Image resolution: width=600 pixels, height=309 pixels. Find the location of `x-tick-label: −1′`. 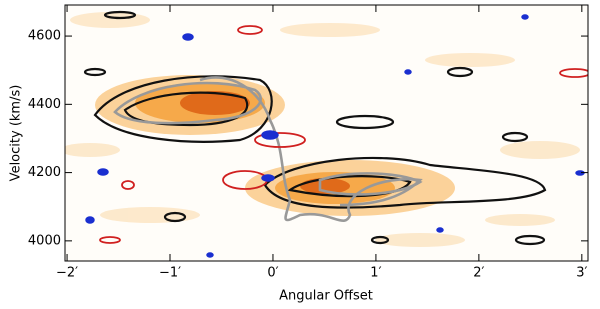

x-tick-label: −1′ is located at coordinates (170, 273).